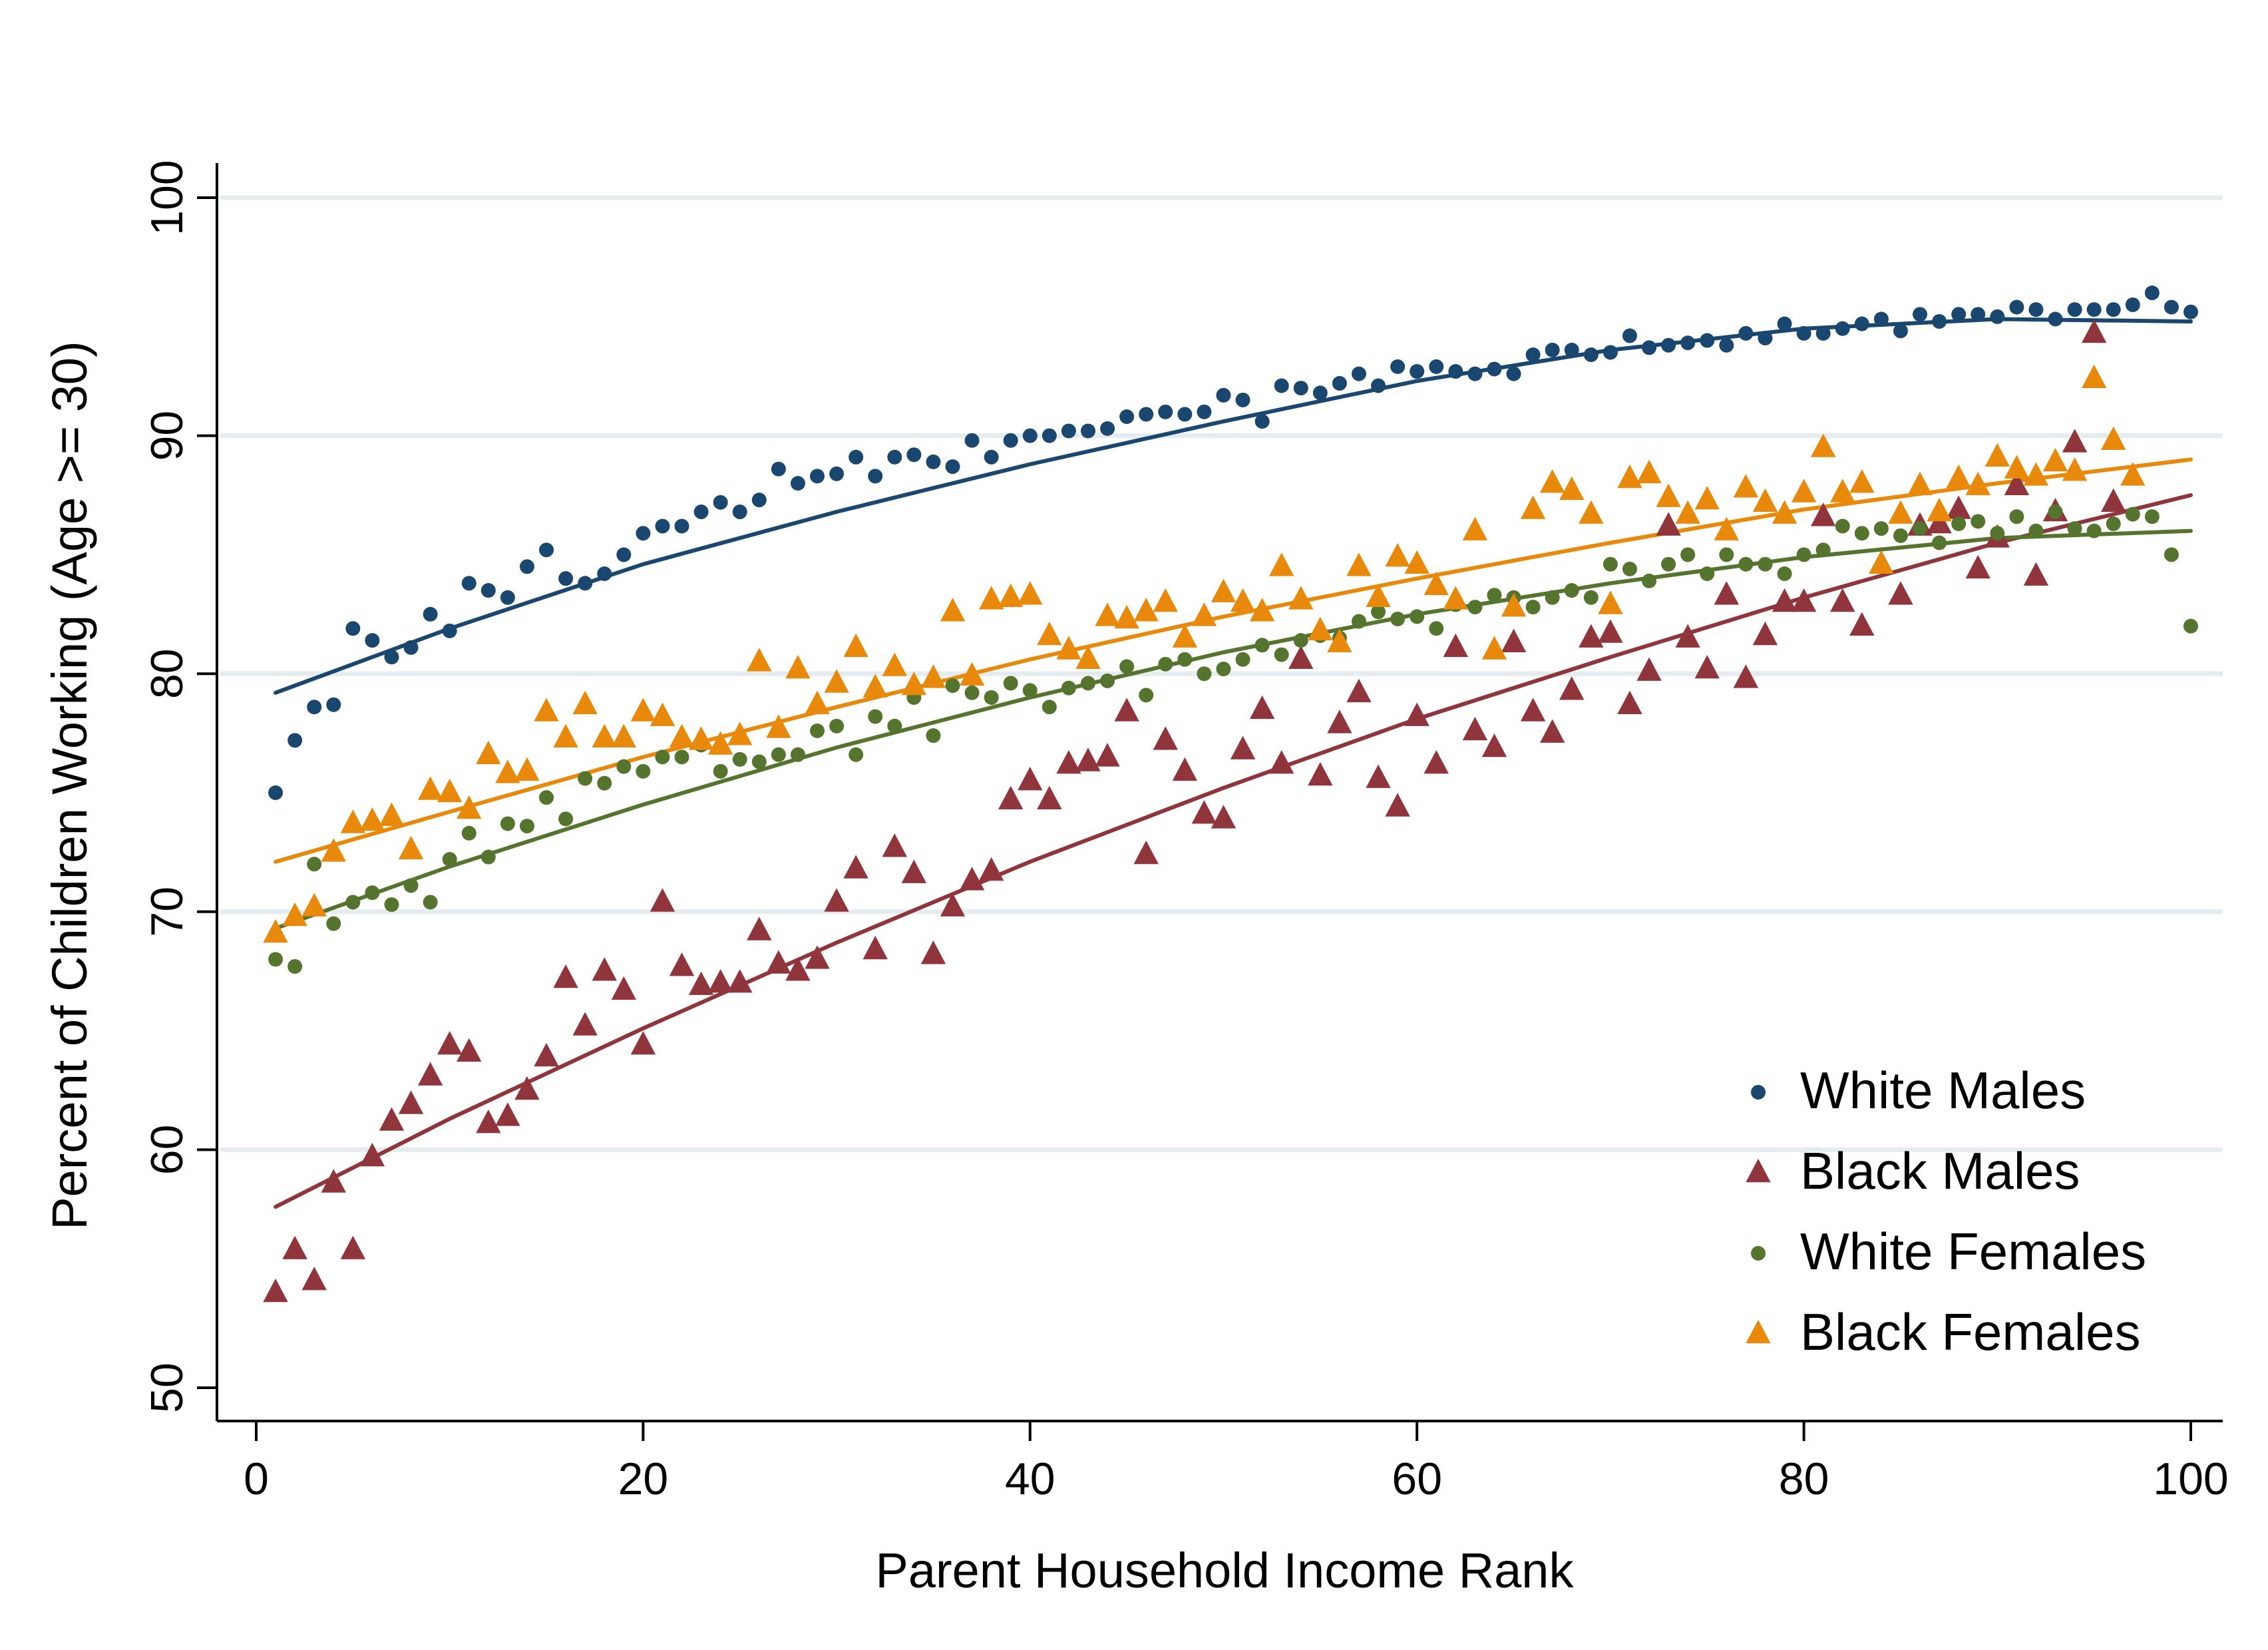 The width and height of the screenshot is (2268, 1650). I want to click on x-tick-label-40: 40, so click(1030, 1479).